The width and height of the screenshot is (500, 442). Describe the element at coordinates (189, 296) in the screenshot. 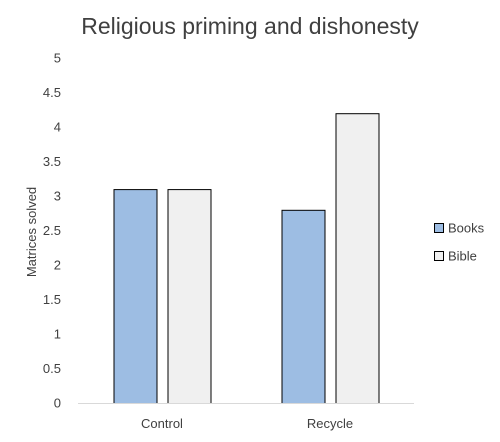

I see `bar-bible-control` at that location.